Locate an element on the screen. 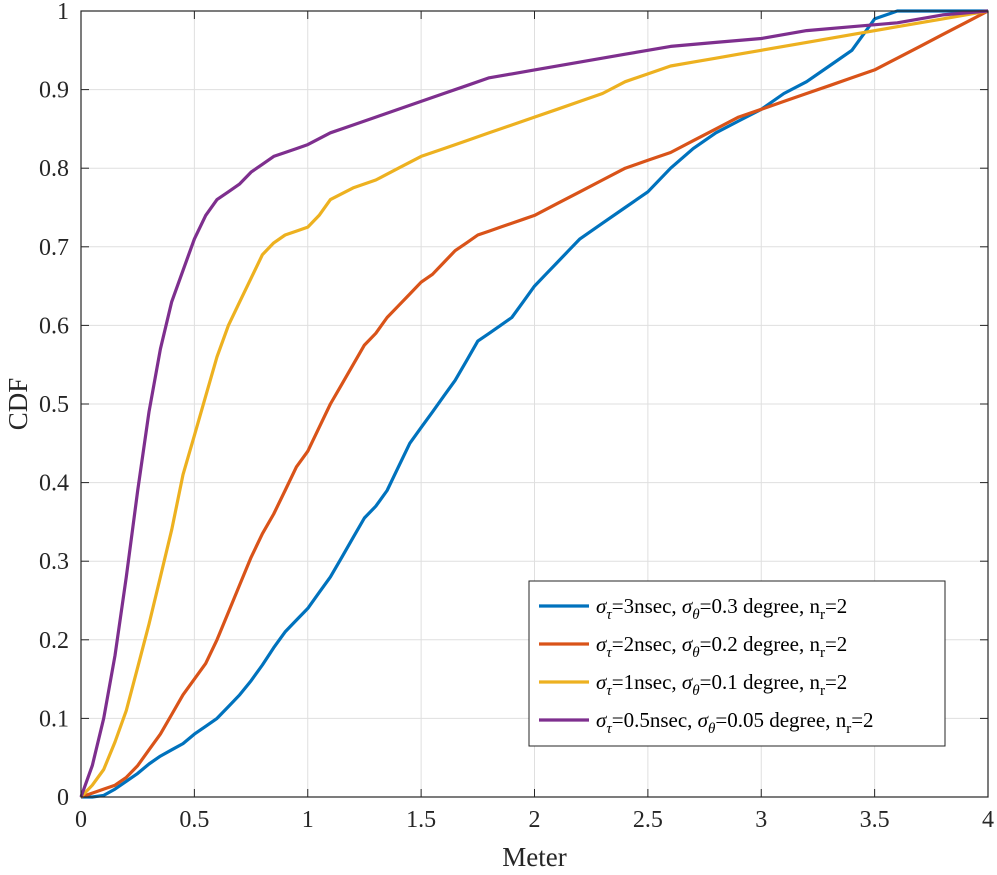  legend-label-2: στ=2nsec, σθ=0.2 degree, nr=2 is located at coordinates (721, 646).